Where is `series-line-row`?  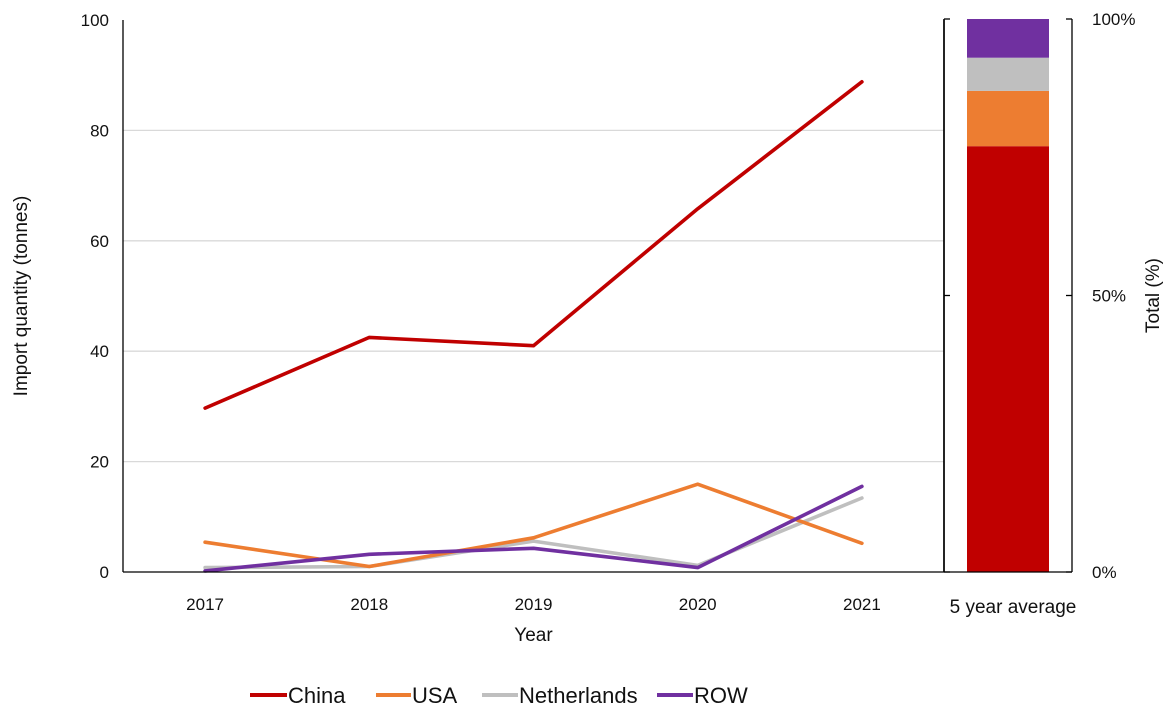
series-line-row is located at coordinates (533, 528).